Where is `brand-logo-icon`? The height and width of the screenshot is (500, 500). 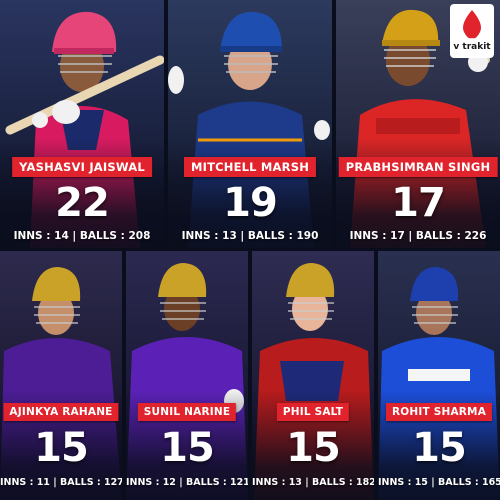
brand-logo-icon is located at coordinates (472, 31).